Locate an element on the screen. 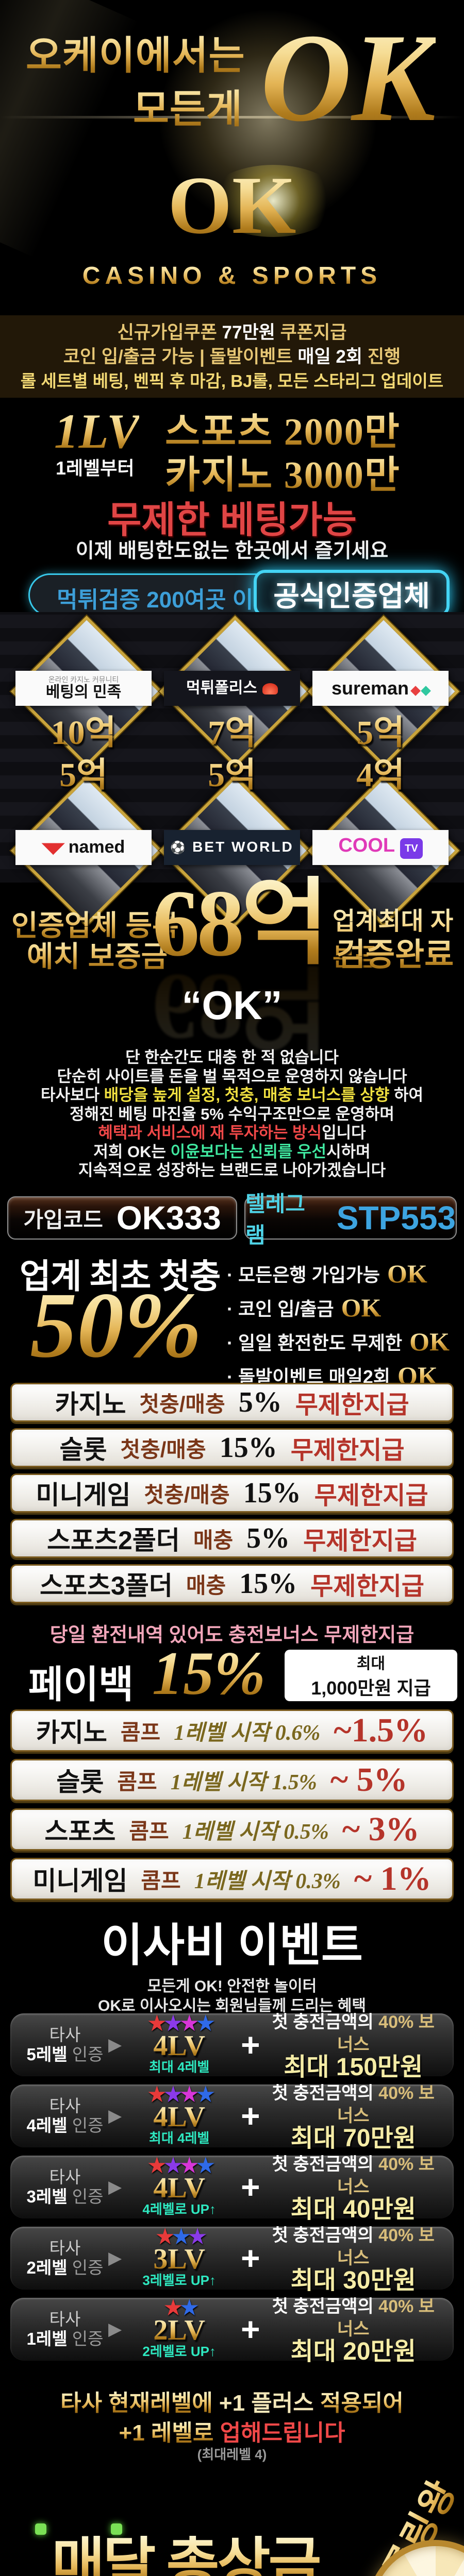 The image size is (464, 2576). partner-logo-muktwi-police: 먹튀폴리스 is located at coordinates (232, 688).